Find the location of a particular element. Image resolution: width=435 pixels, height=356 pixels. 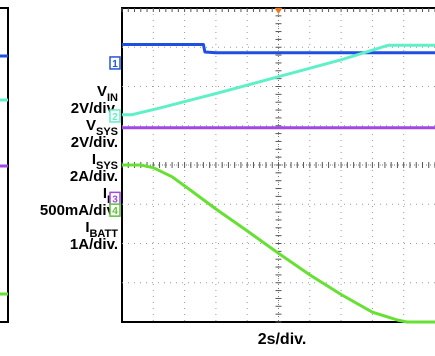

channel-label-6: 2A/div. is located at coordinates (94, 176).